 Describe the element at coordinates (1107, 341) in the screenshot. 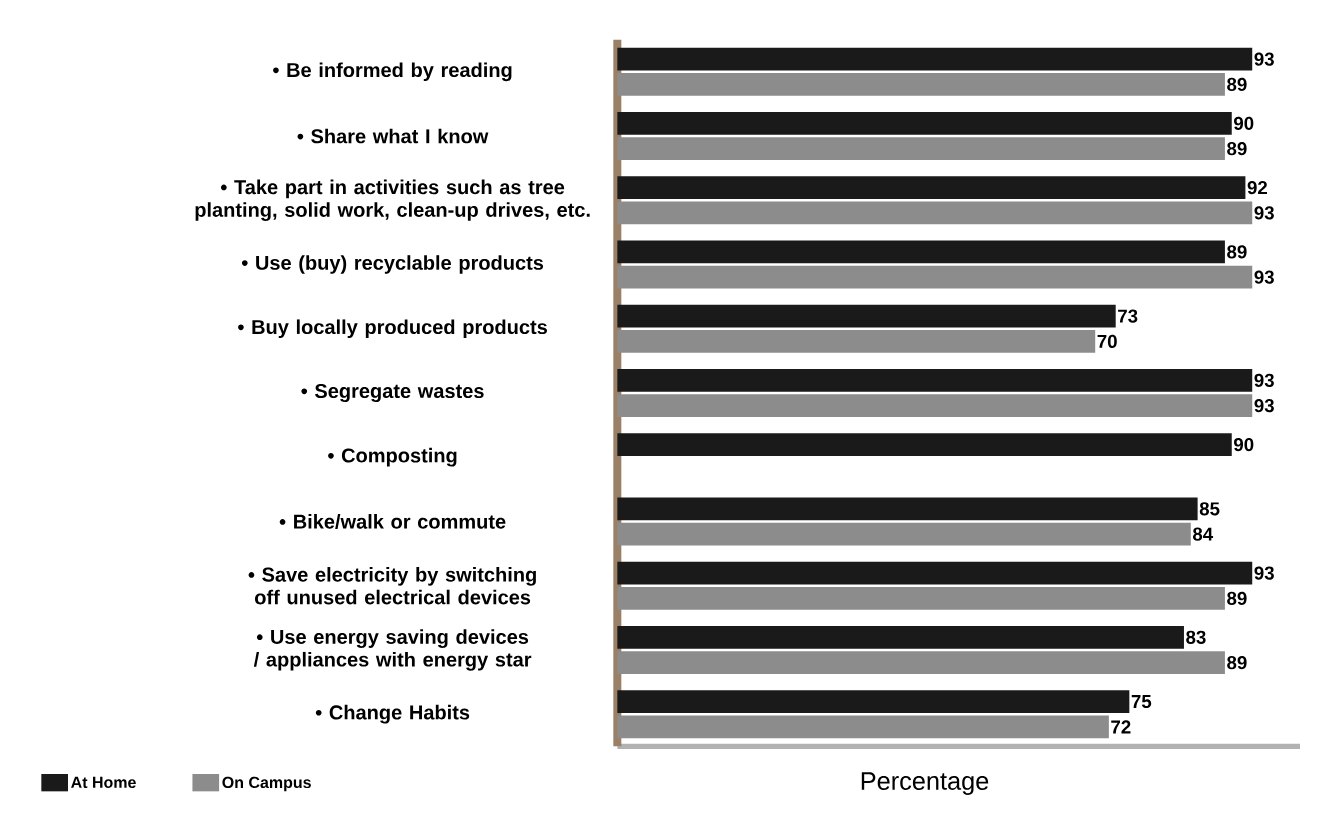

I see `data-label: 70` at that location.